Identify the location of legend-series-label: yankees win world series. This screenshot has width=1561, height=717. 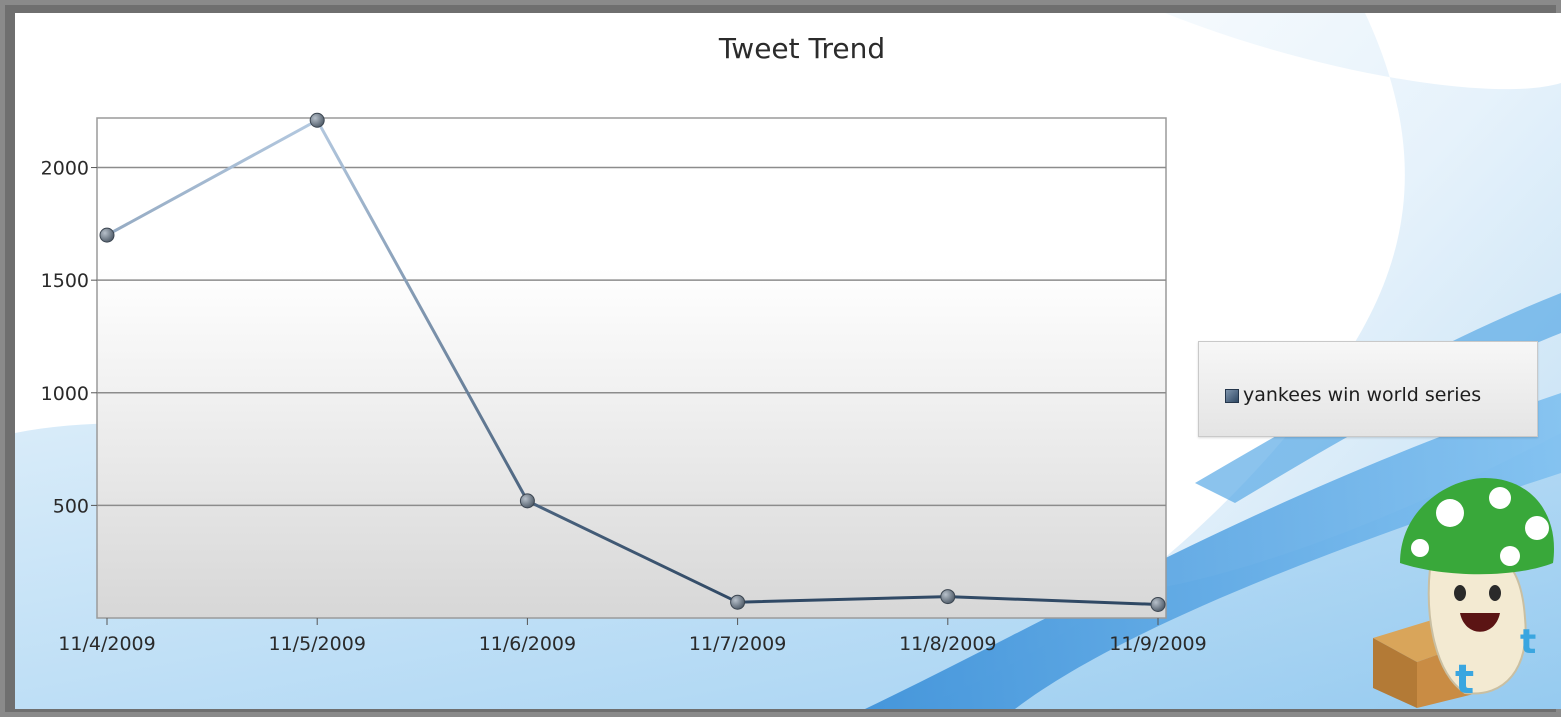
(1362, 395).